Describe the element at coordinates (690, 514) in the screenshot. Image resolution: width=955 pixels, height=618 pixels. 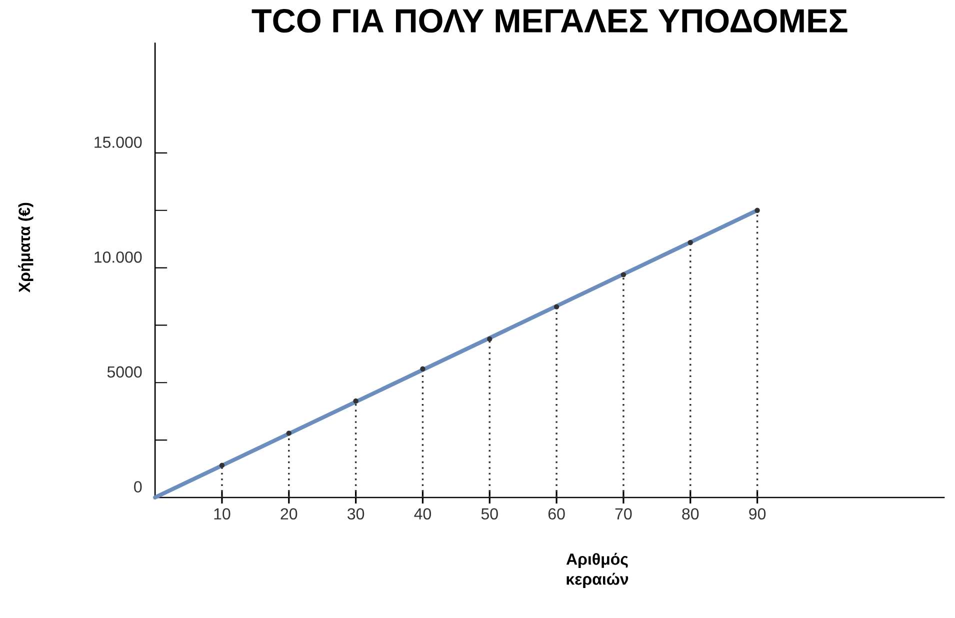
I see `x-tick-label: 80` at that location.